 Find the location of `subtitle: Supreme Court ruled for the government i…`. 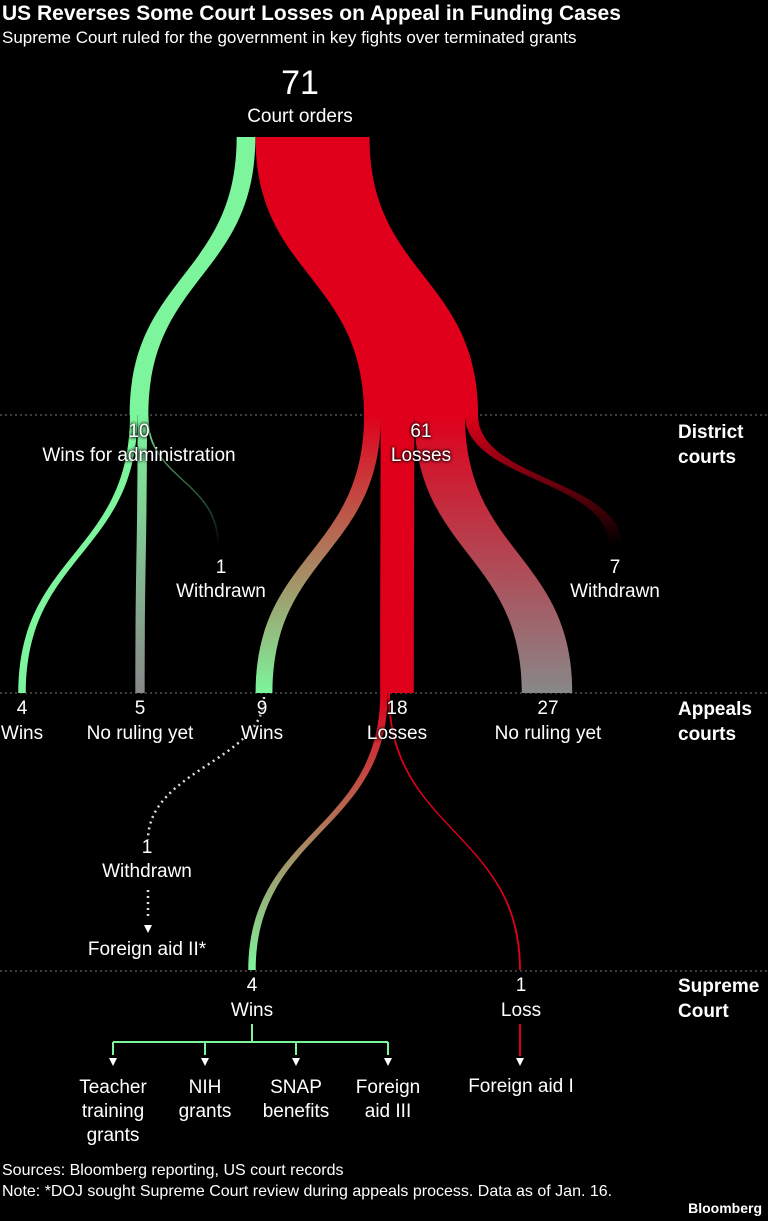

subtitle: Supreme Court ruled for the government i… is located at coordinates (289, 37).